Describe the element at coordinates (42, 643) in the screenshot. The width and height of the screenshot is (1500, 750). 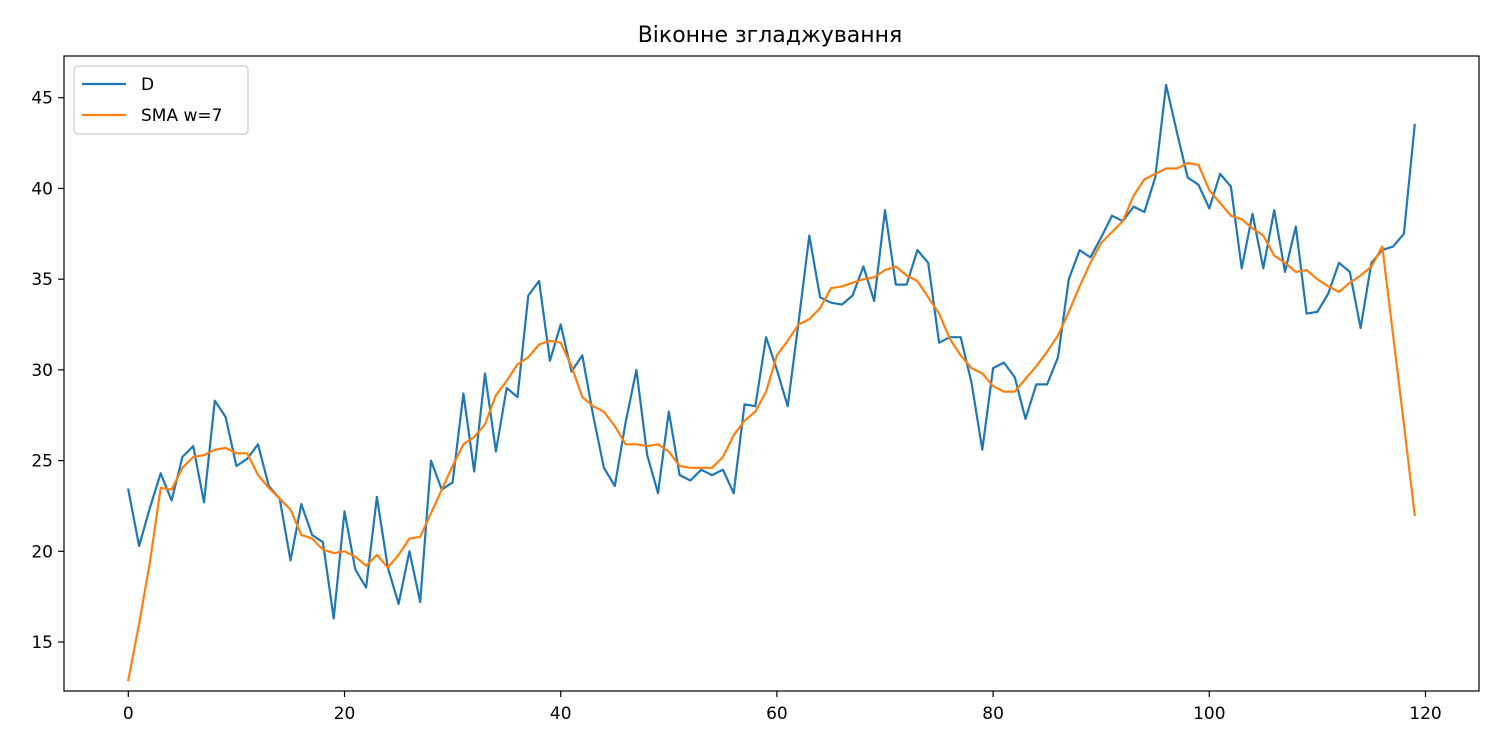
I see `y-tick-label: 15` at that location.